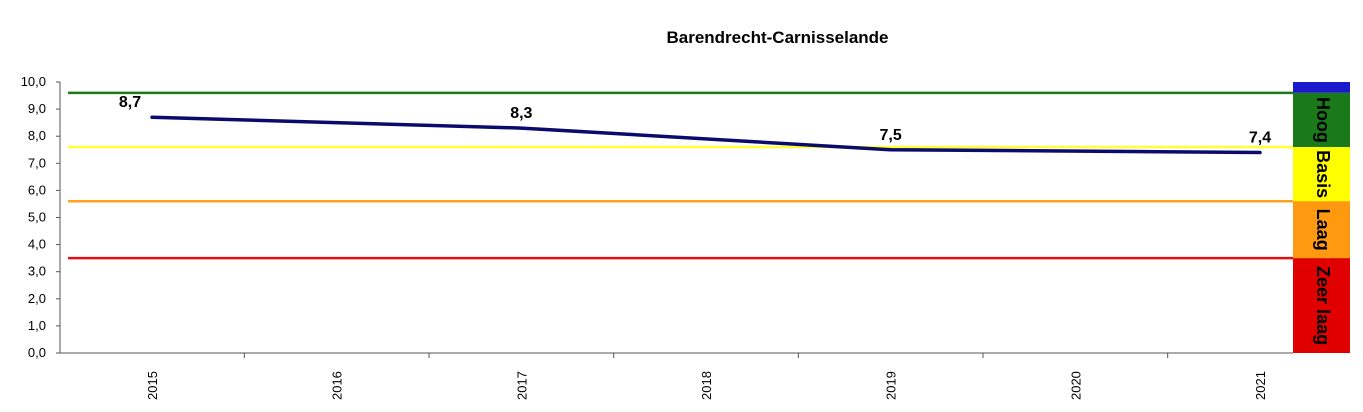 Image resolution: width=1363 pixels, height=412 pixels. I want to click on band-label-1: Hoog, so click(1323, 120).